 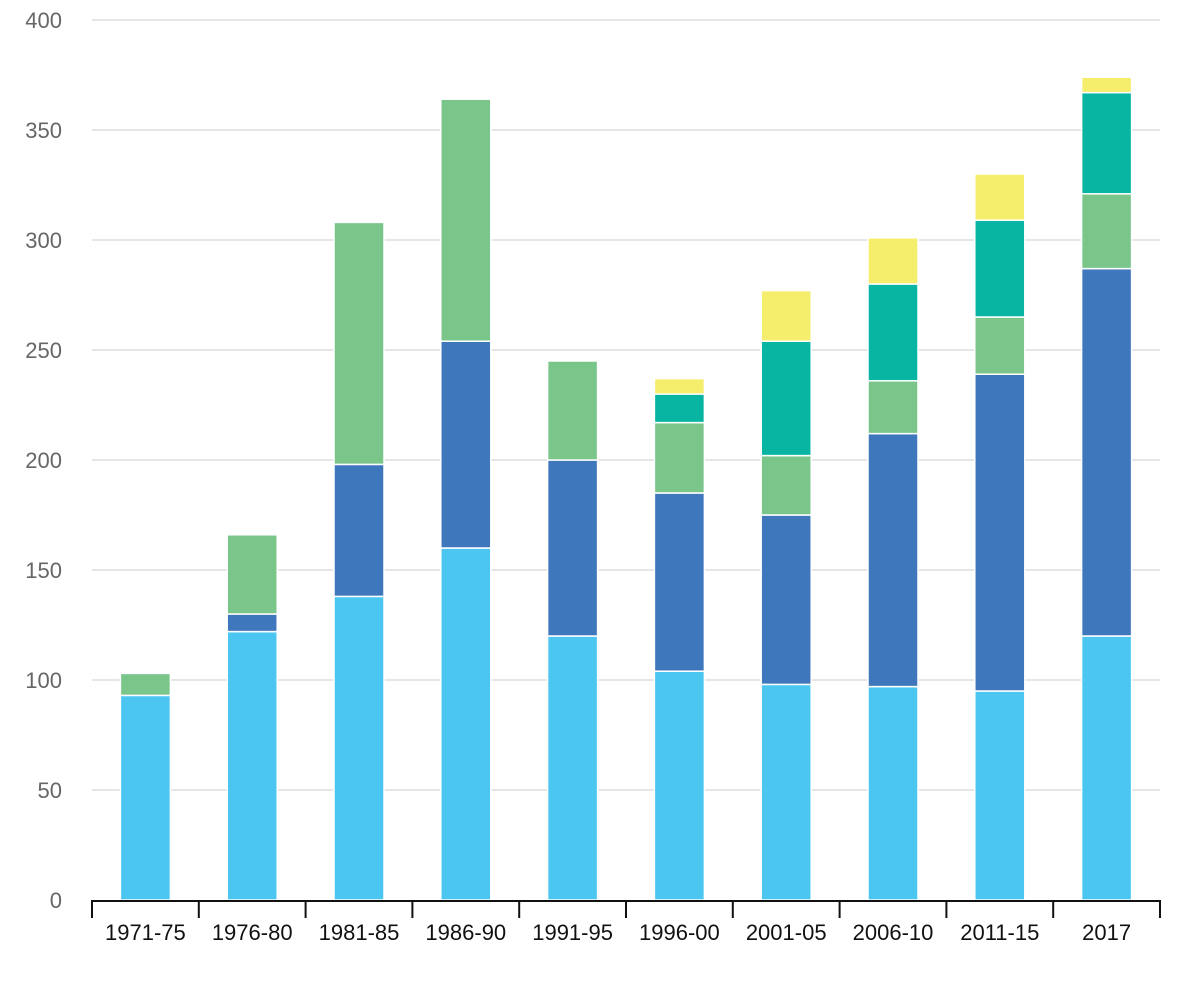 What do you see at coordinates (43, 240) in the screenshot?
I see `y-tick-label: 300` at bounding box center [43, 240].